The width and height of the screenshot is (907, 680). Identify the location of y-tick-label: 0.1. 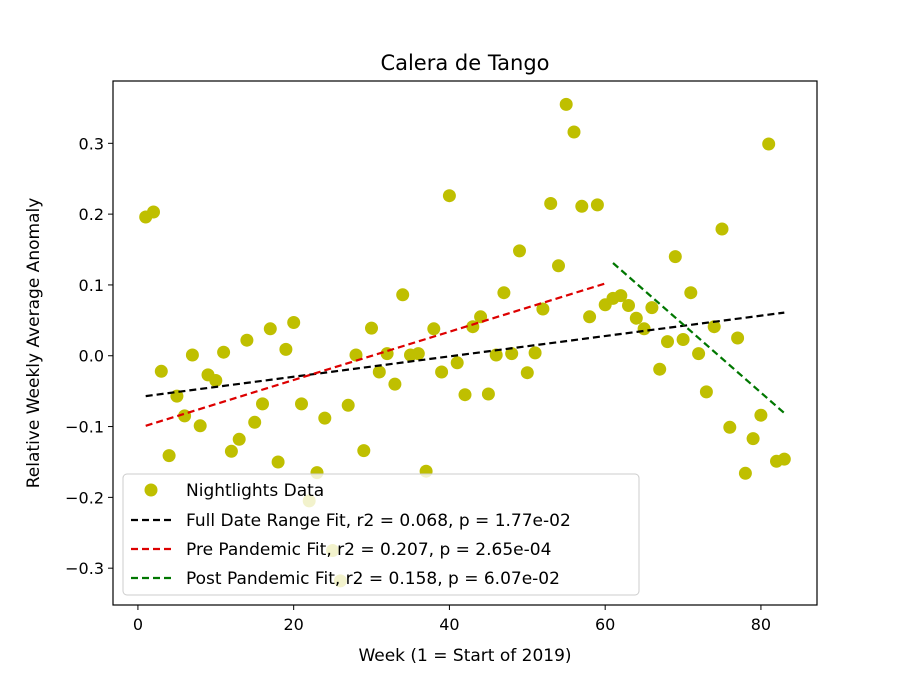
(91, 285).